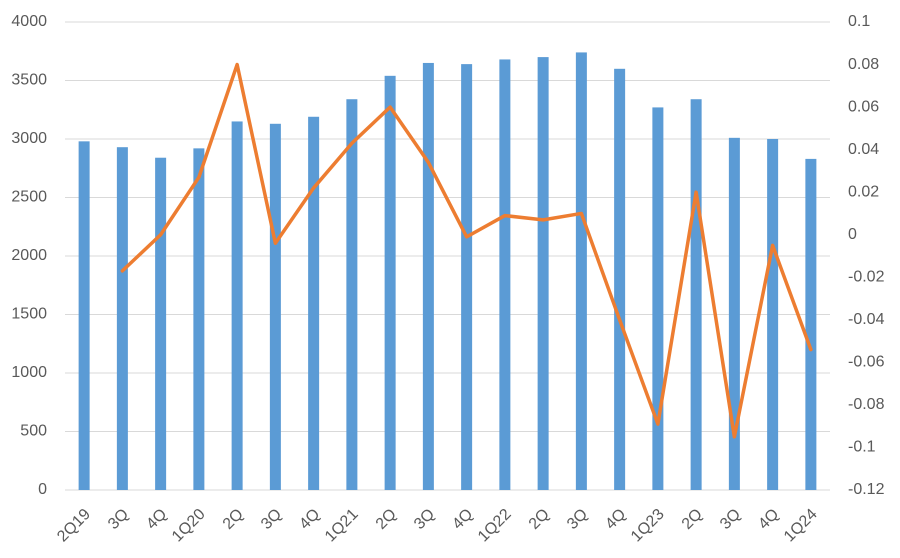 This screenshot has width=900, height=558. What do you see at coordinates (866, 404) in the screenshot?
I see `y2-tick-label: -0.08` at bounding box center [866, 404].